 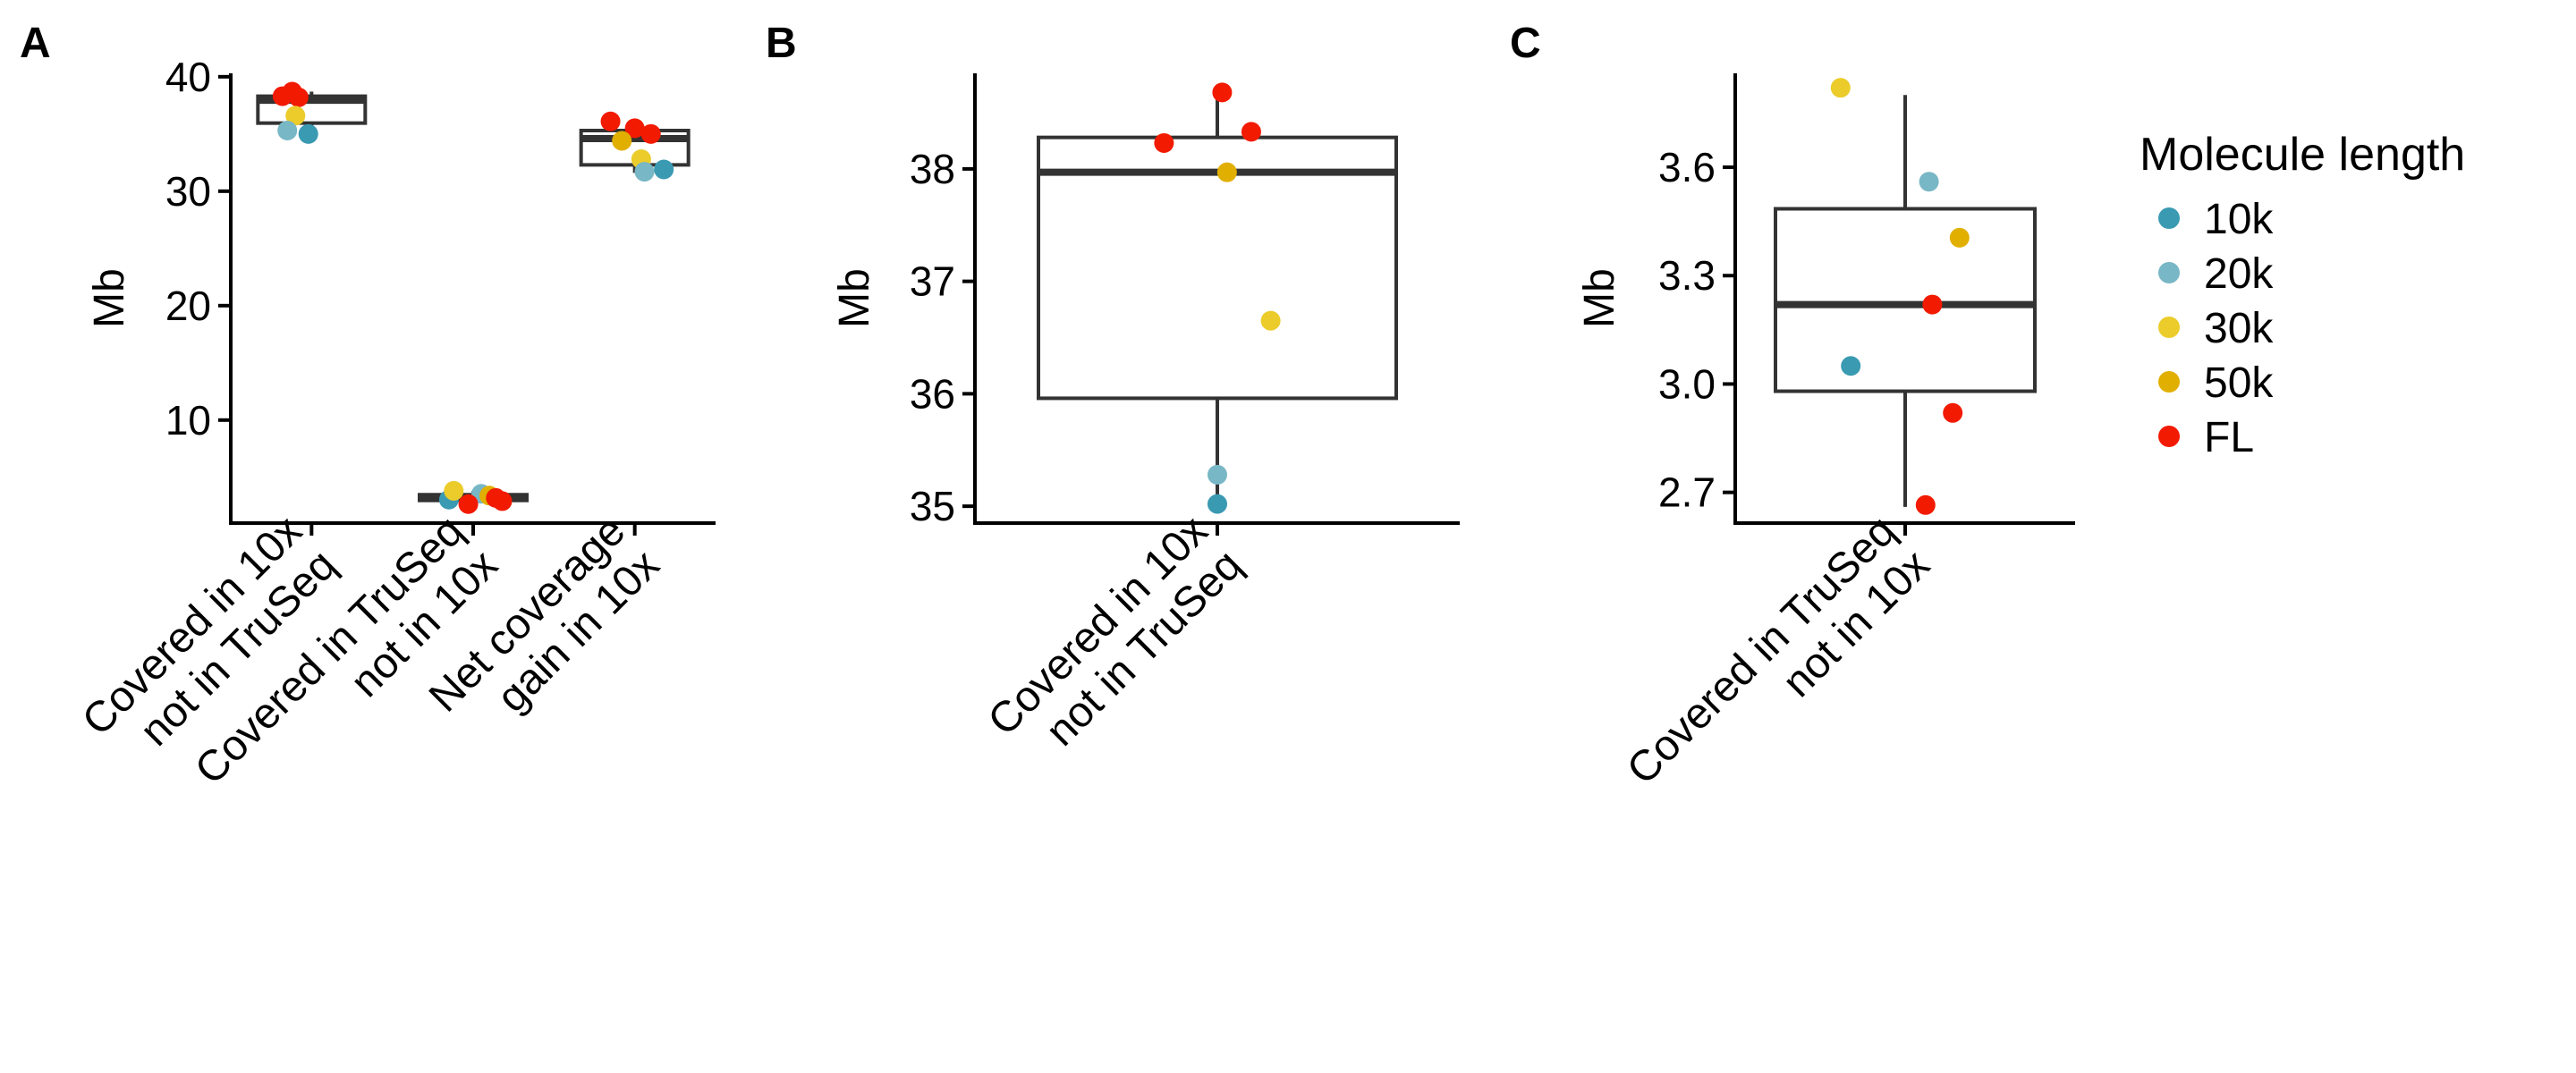 I want to click on panel-letter: A, so click(x=35, y=43).